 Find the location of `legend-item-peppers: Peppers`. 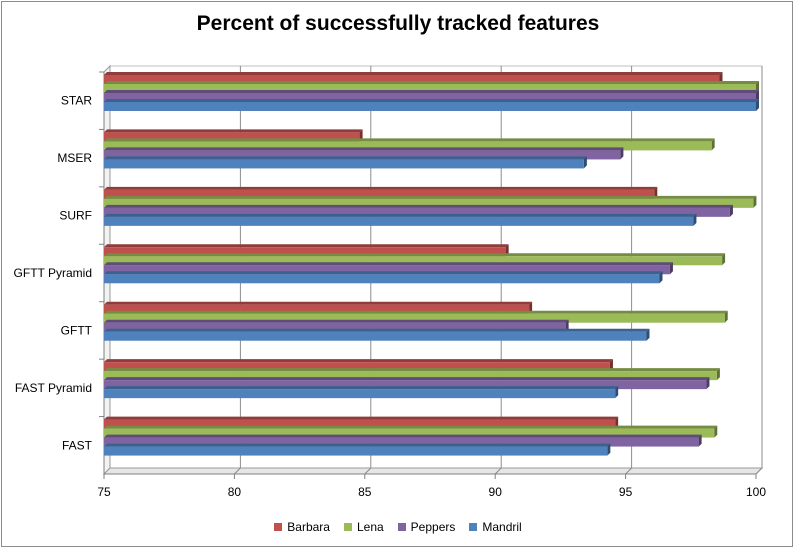

legend-item-peppers: Peppers is located at coordinates (426, 527).